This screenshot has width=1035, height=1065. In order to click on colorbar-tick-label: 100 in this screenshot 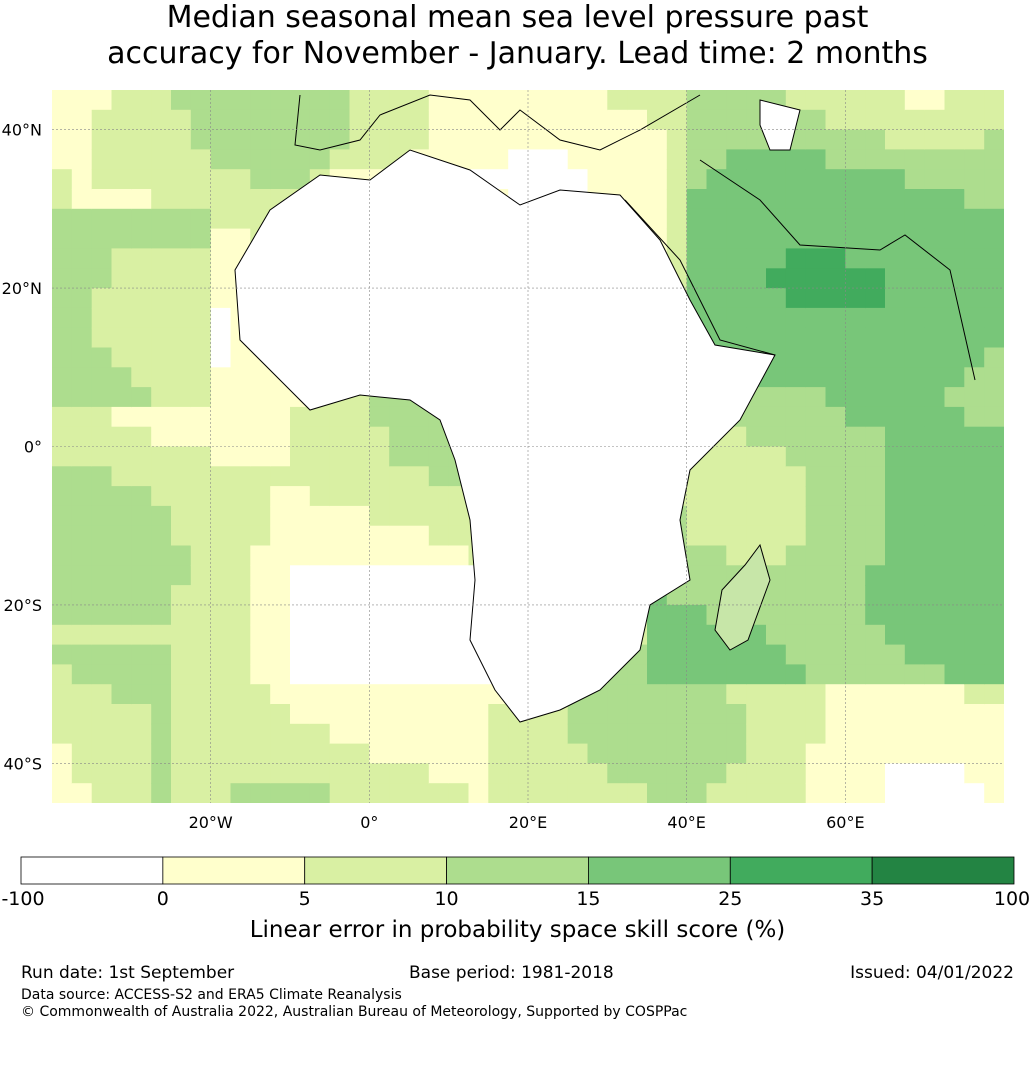, I will do `click(1012, 899)`.